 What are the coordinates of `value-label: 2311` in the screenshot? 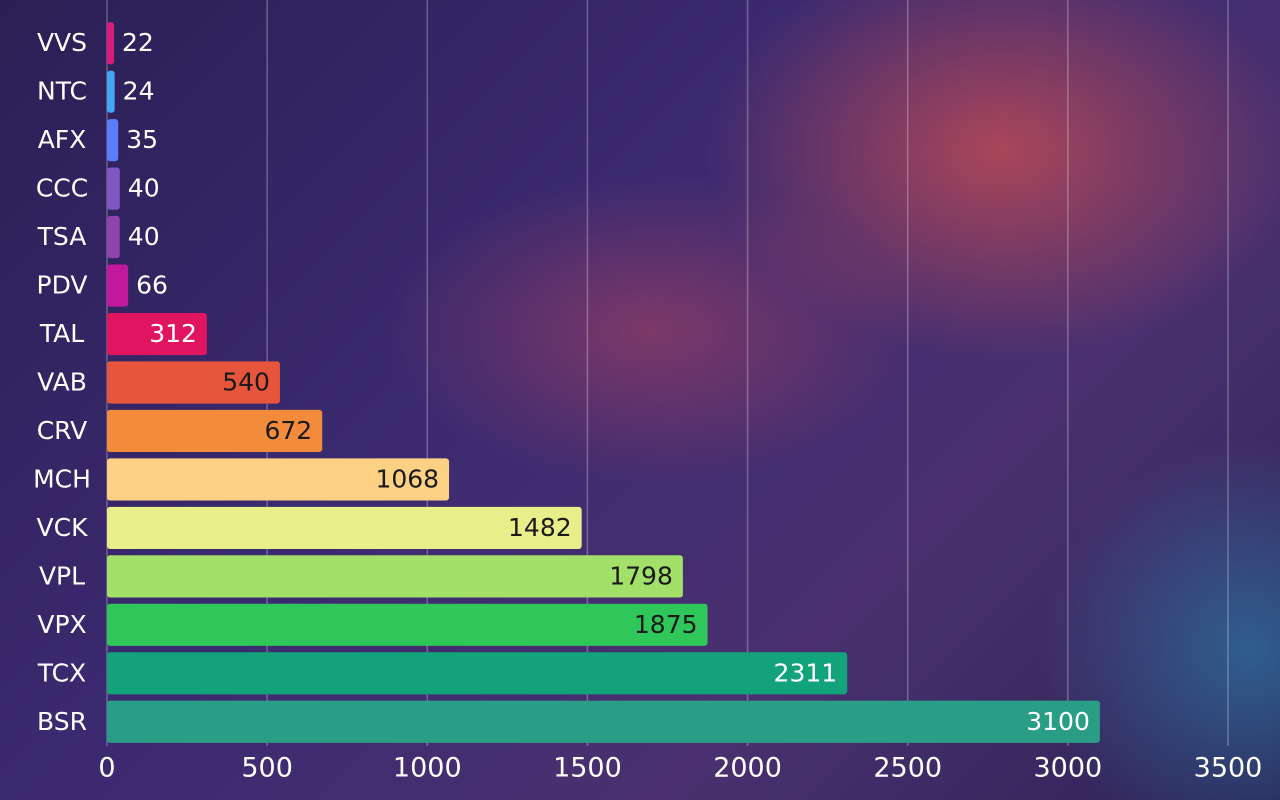 It's located at (806, 672).